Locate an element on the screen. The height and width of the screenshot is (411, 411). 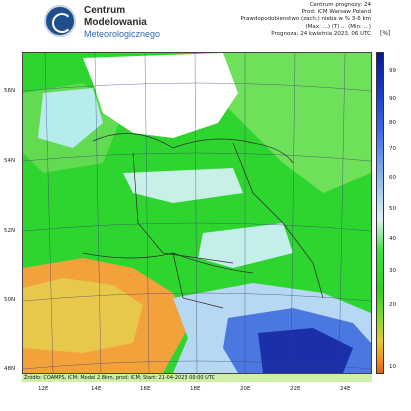
colorbar-tick: 70 is located at coordinates (392, 149).